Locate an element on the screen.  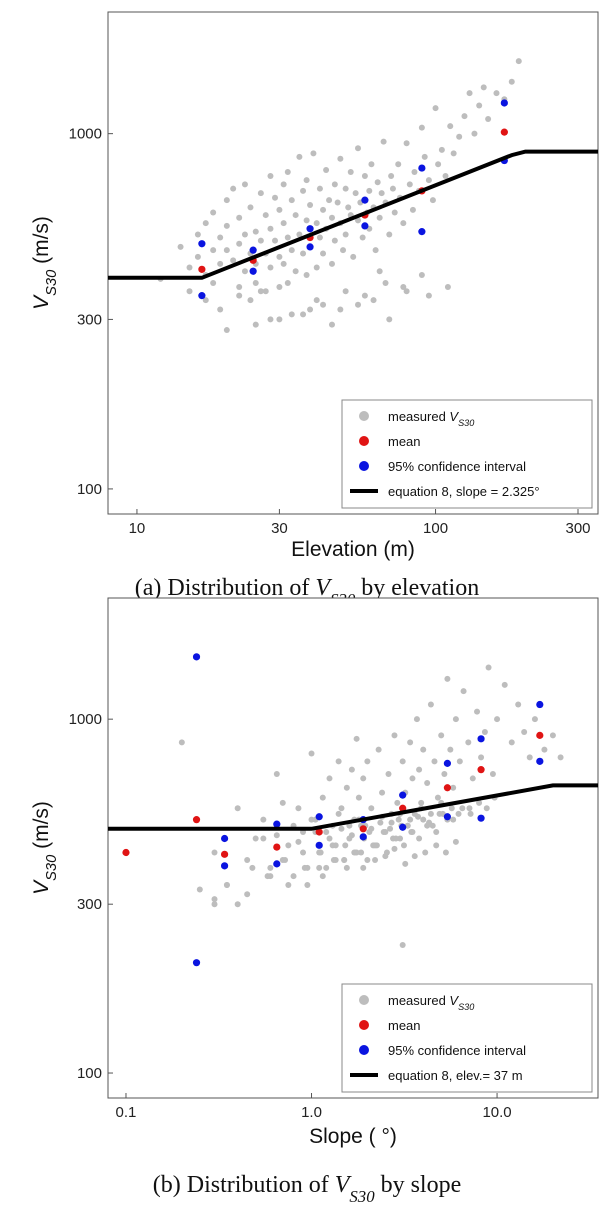
y-tick-label: 100 is located at coordinates (89, 1073).